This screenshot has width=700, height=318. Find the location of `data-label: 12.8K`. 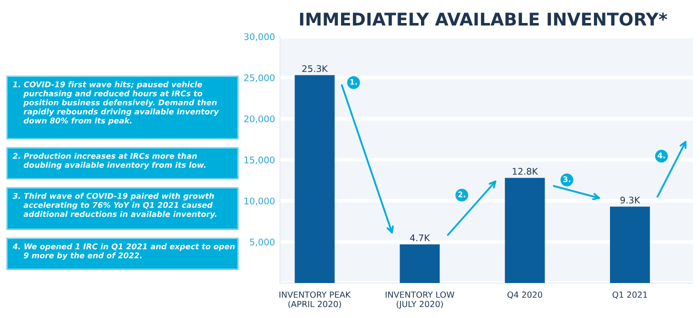

data-label: 12.8K is located at coordinates (525, 171).